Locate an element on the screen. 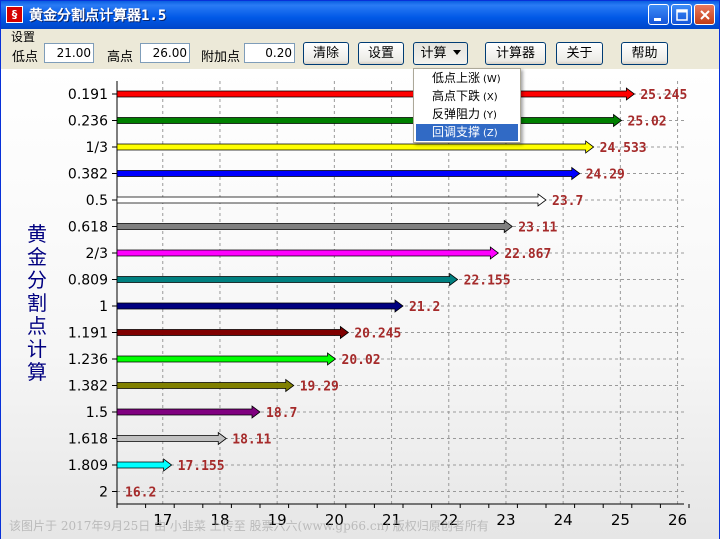 Image resolution: width=720 pixels, height=539 pixels. title-bar: § 黄金分割点计算器1.5 is located at coordinates (360, 15).